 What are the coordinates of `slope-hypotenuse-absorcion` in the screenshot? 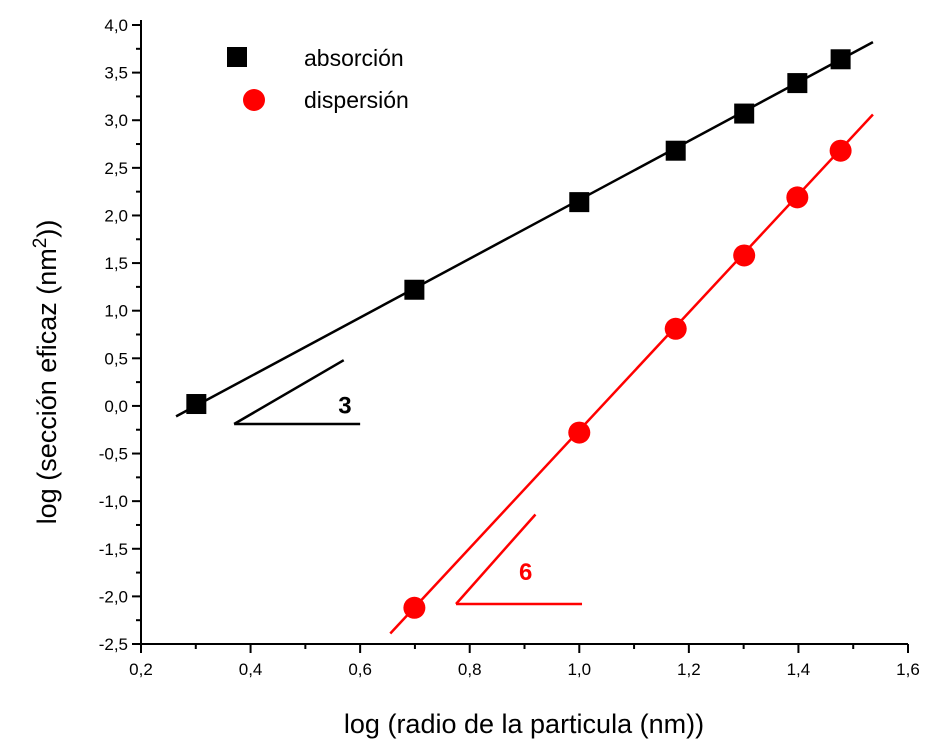 It's located at (289, 392).